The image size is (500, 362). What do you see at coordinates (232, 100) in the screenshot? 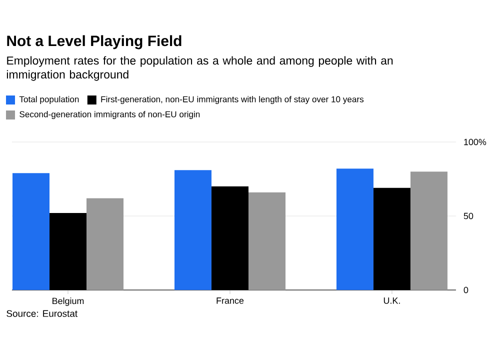
I see `legend-label: First-generation, non-EU immigrants with length of stay over 10 years` at bounding box center [232, 100].